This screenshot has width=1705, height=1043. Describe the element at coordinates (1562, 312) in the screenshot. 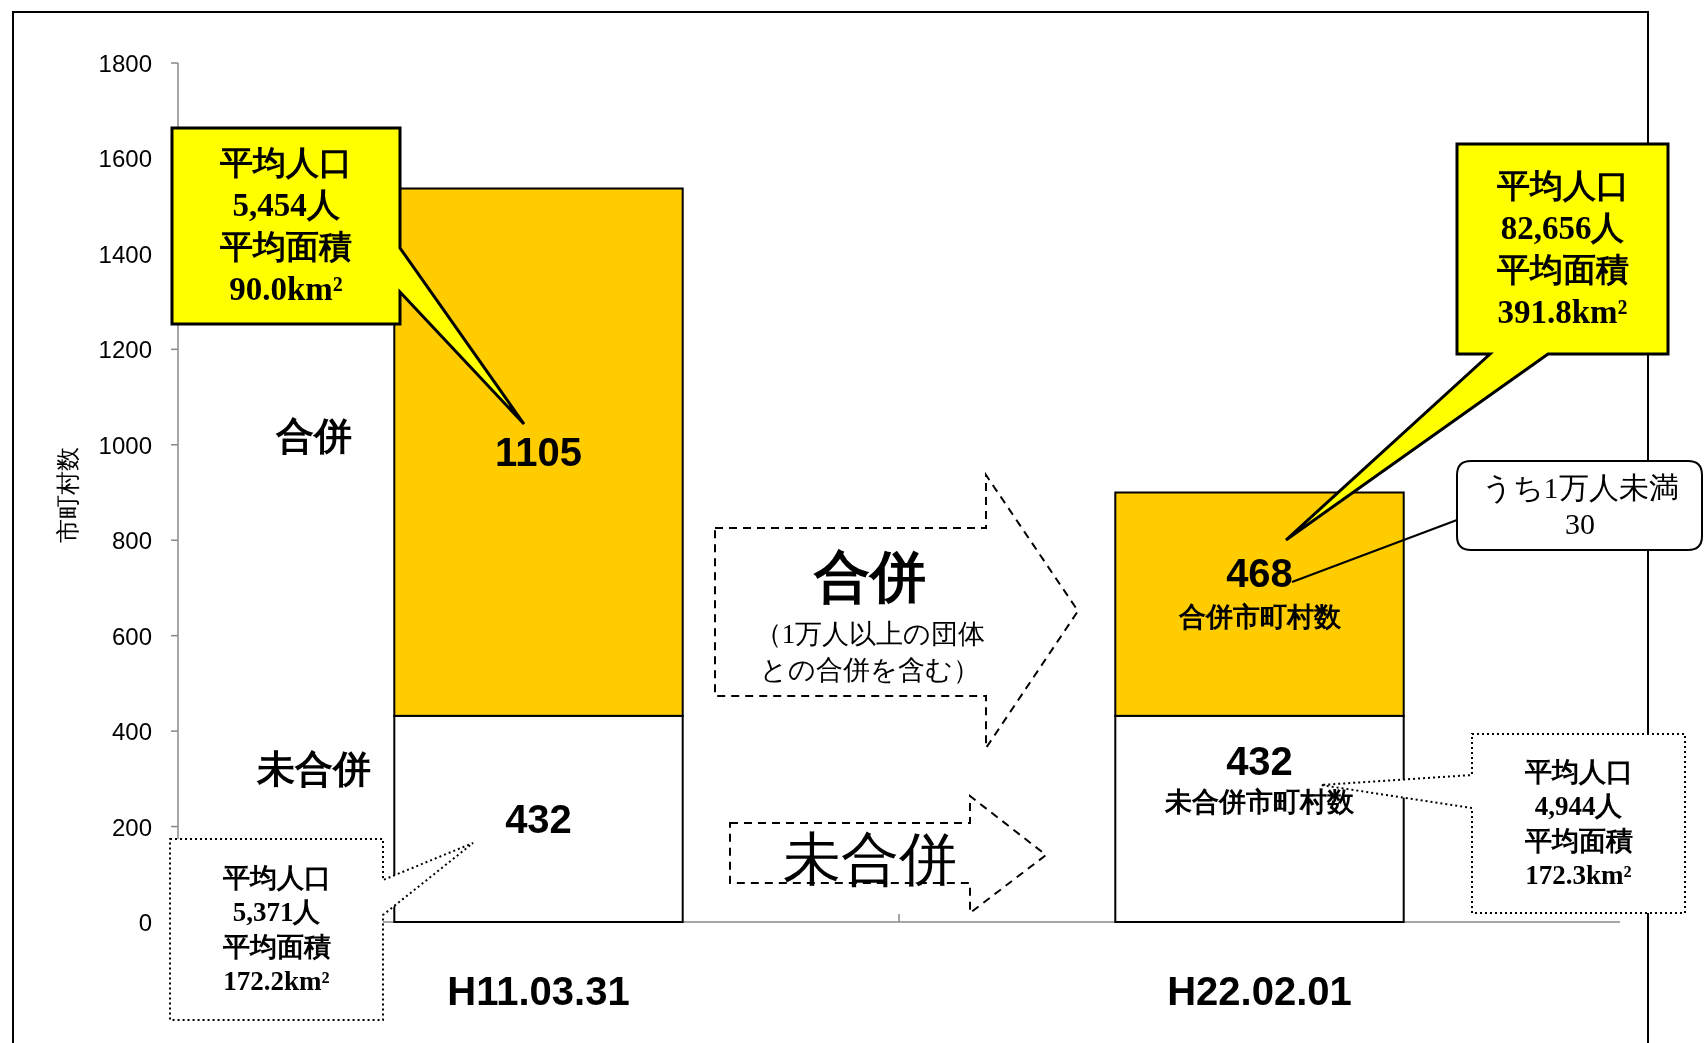

I see `annotation: 391.8km²` at that location.